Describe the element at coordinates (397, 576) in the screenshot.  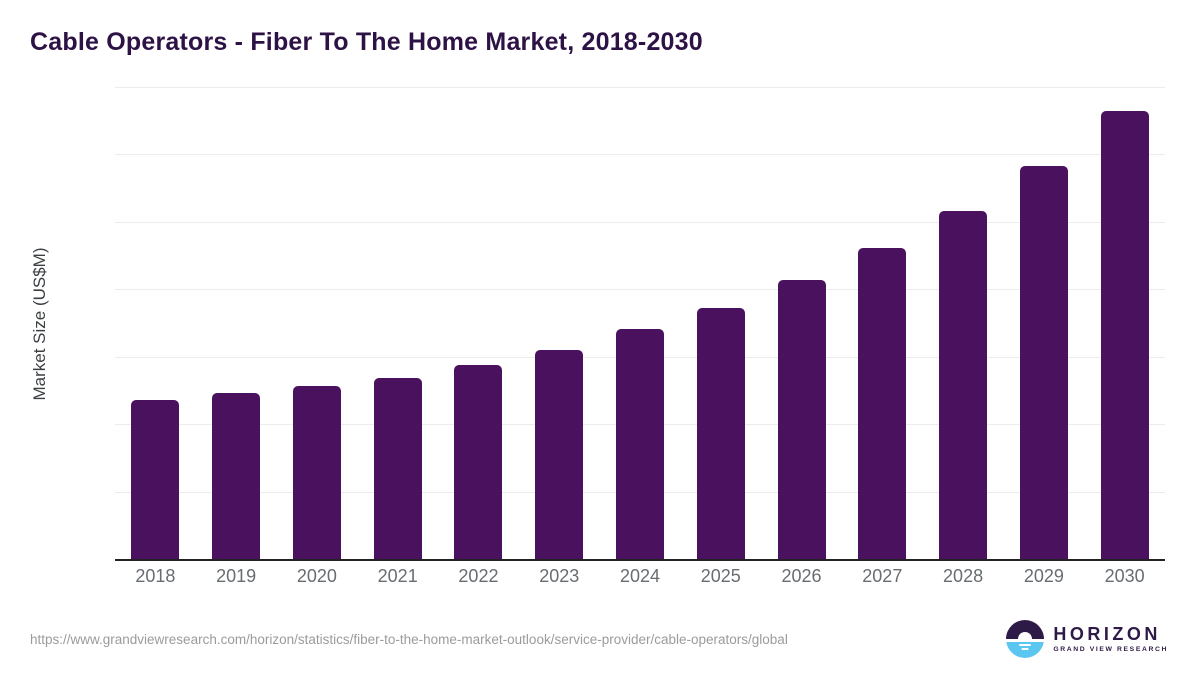
I see `x-label-2021: 2021` at that location.